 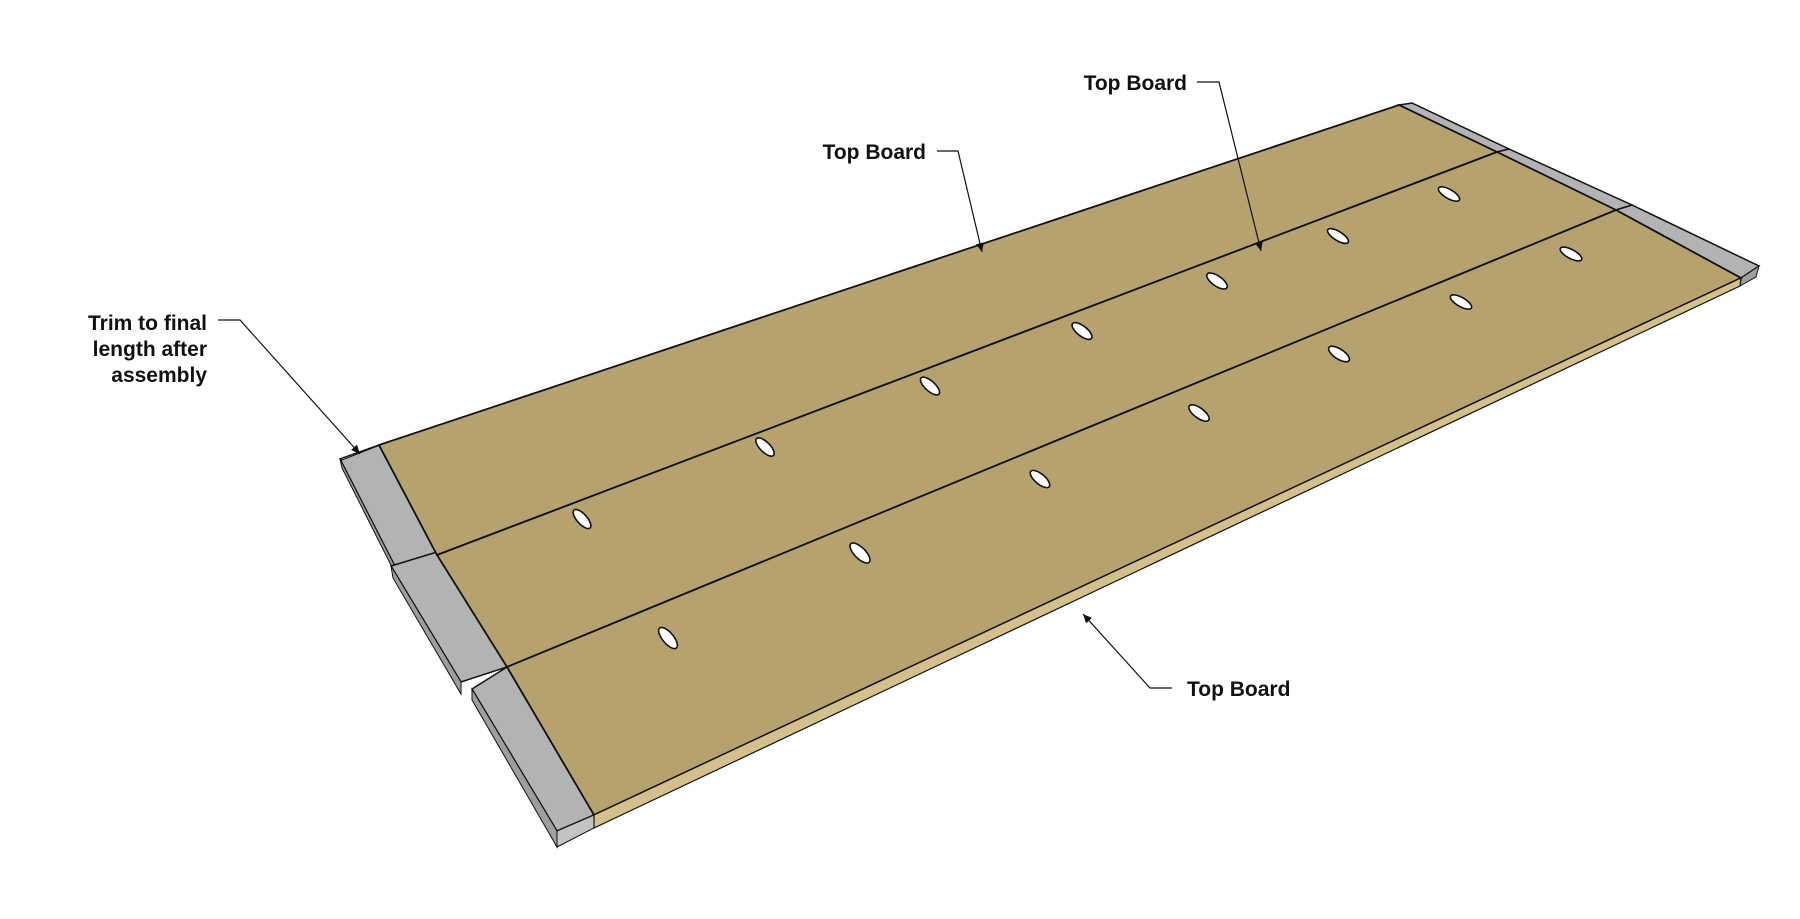 I want to click on top-board-front-leader-line, so click(x=1127, y=651).